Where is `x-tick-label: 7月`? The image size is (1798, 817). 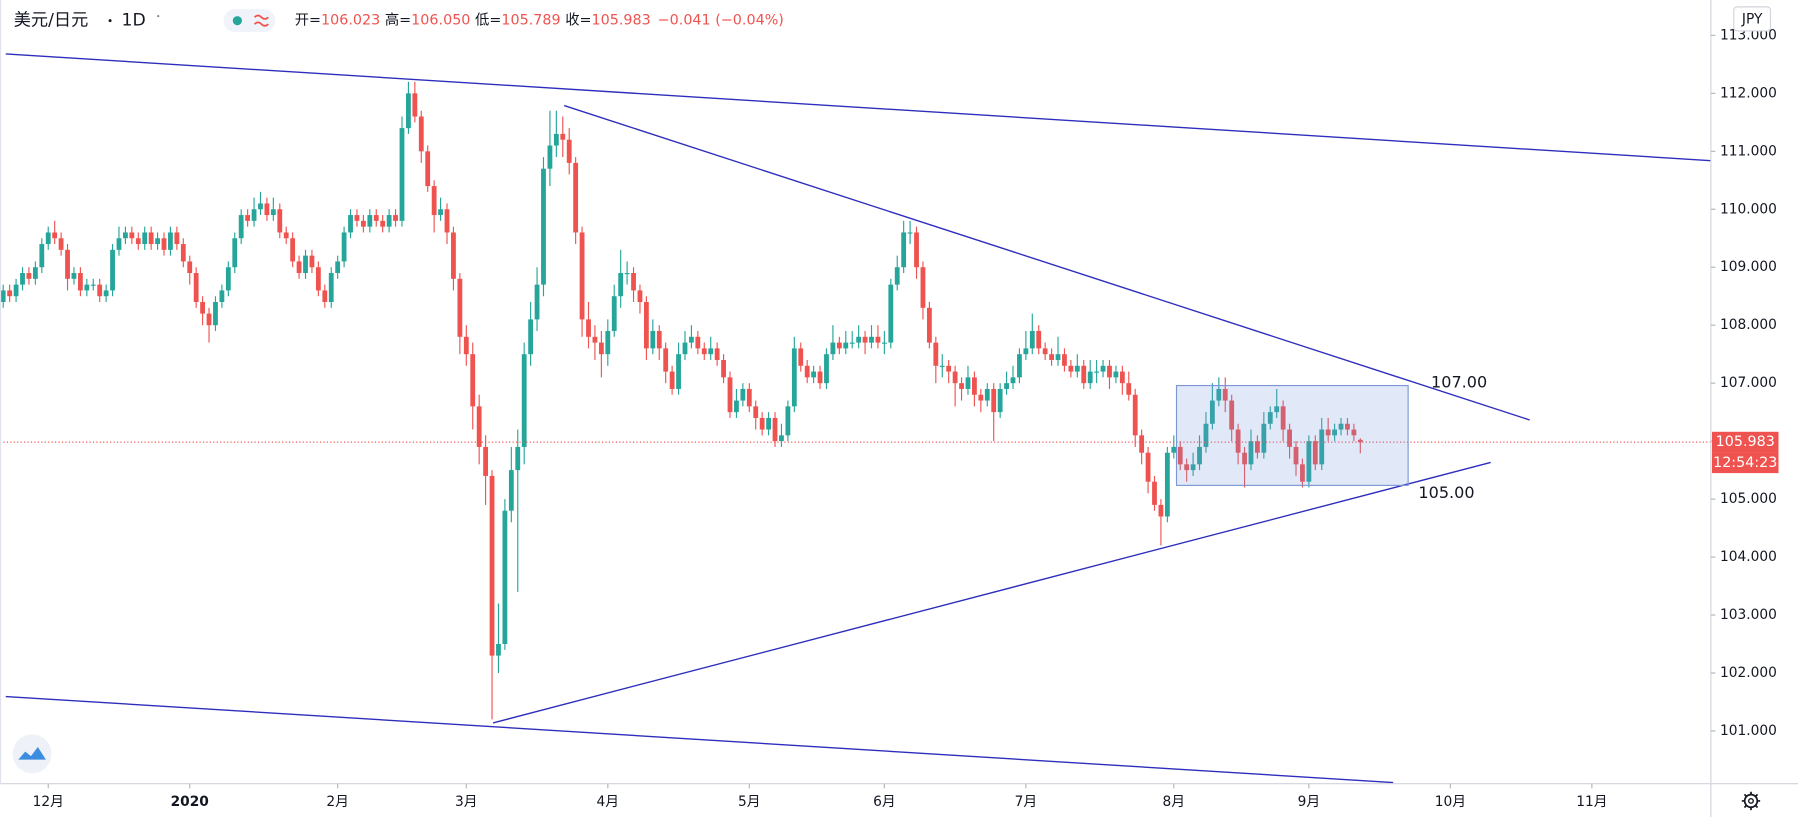
x-tick-label: 7月 is located at coordinates (1026, 802).